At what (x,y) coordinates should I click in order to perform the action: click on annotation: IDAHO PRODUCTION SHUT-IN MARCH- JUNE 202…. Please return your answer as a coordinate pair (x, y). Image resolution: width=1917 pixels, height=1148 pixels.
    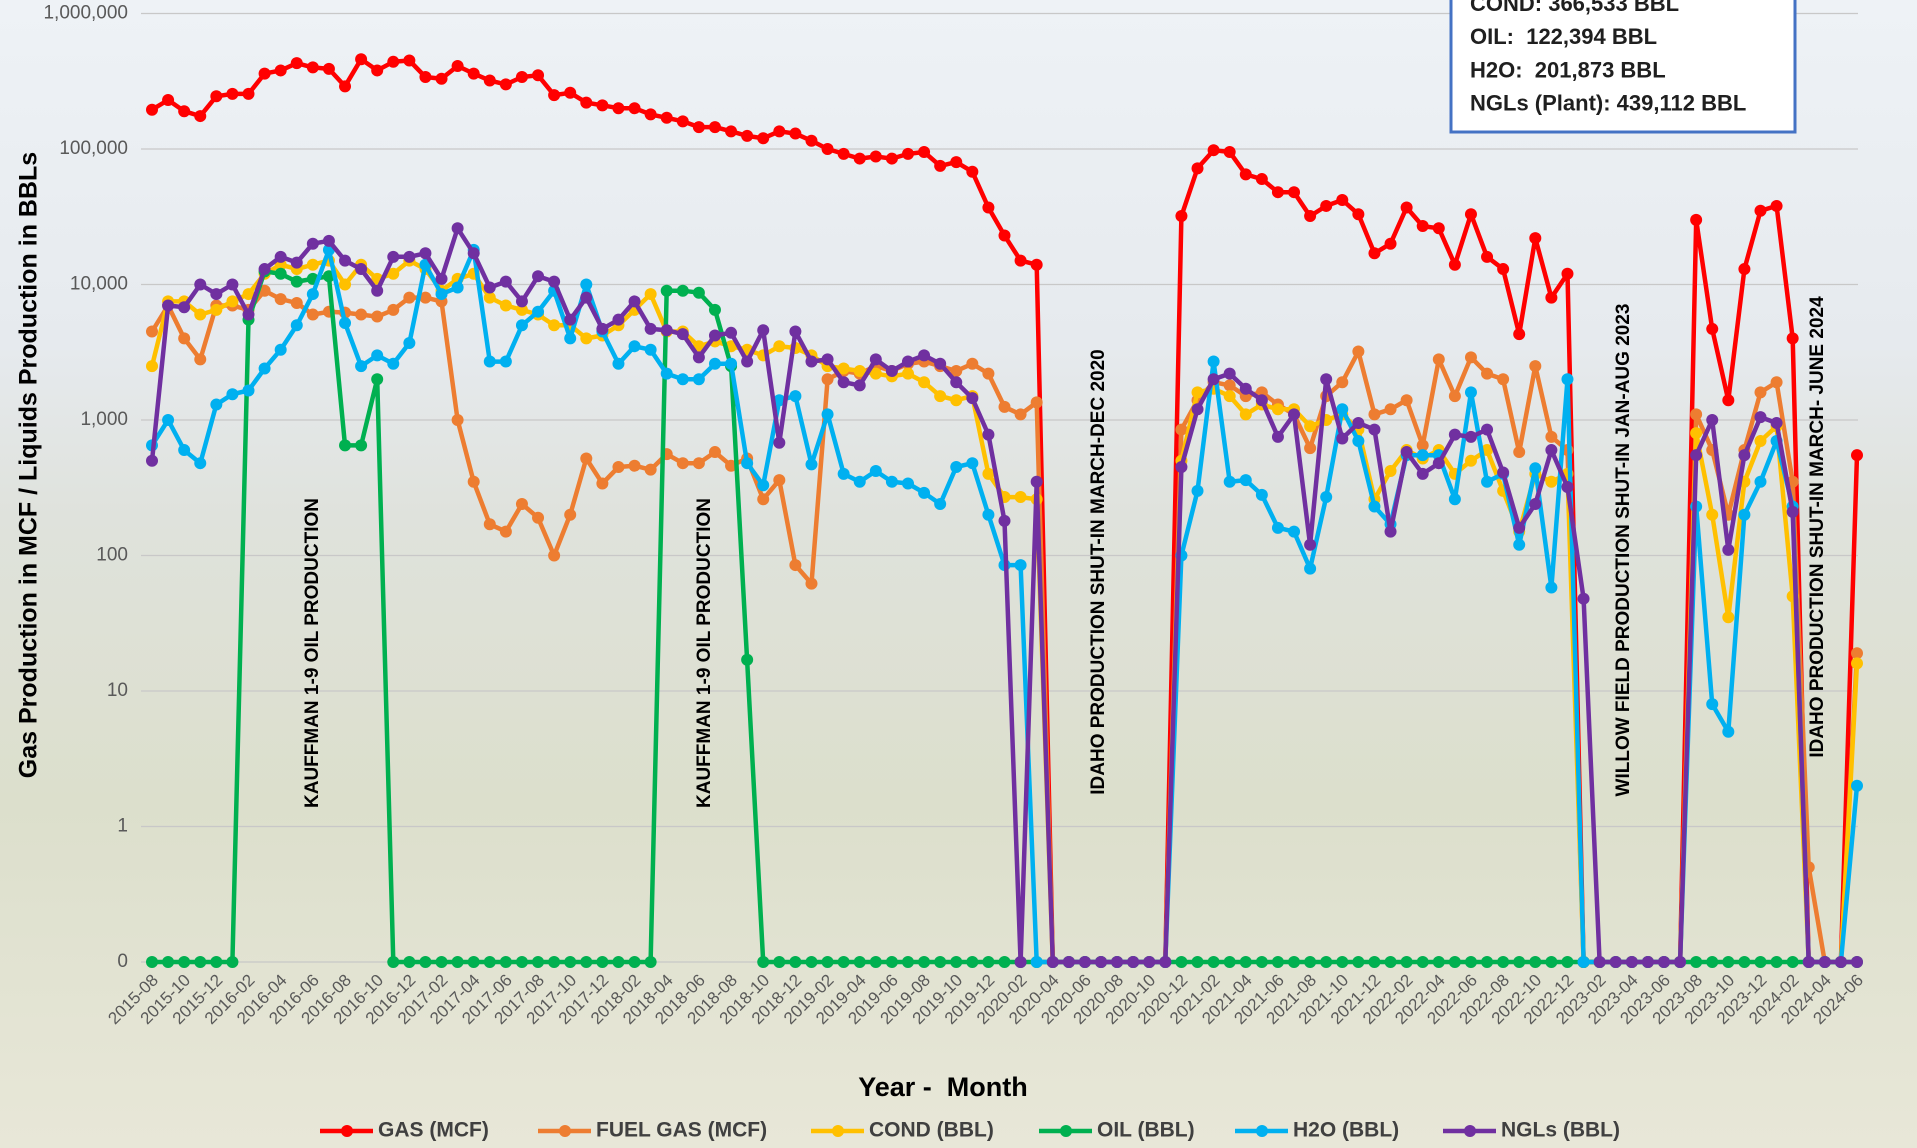
    Looking at the image, I should click on (1817, 527).